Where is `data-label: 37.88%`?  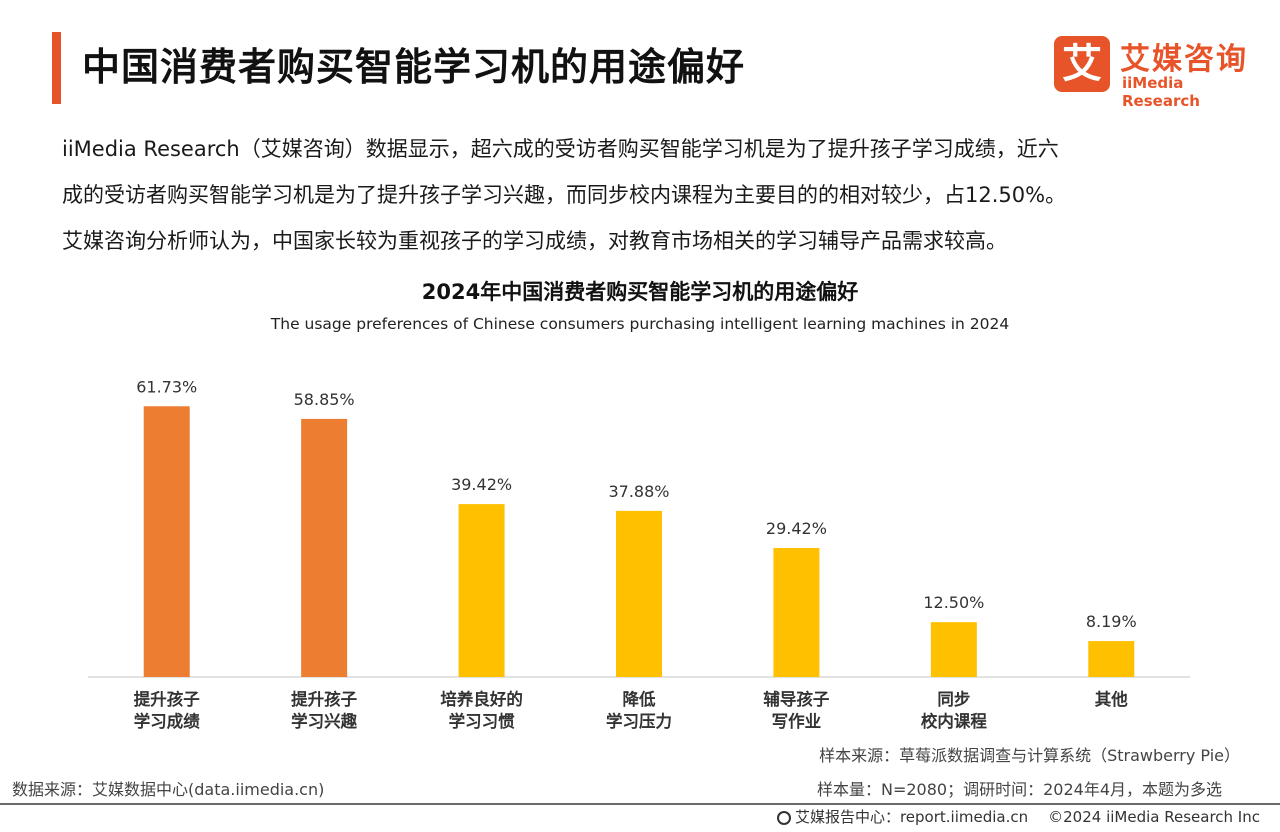 data-label: 37.88% is located at coordinates (638, 491).